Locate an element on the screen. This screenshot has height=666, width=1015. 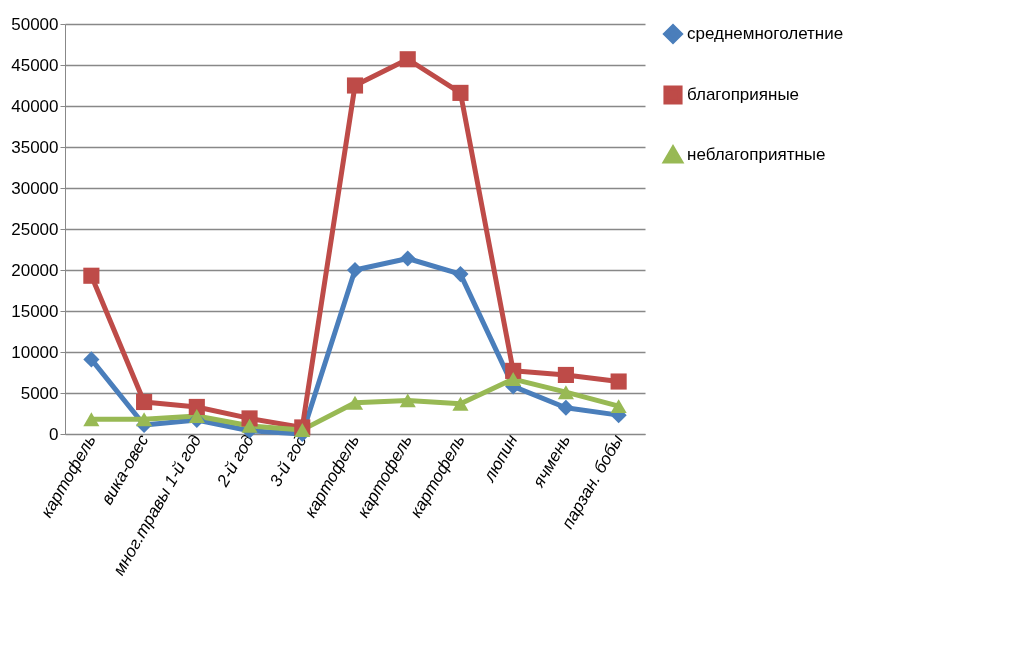
y-tick-label: 30000 is located at coordinates (35, 188).